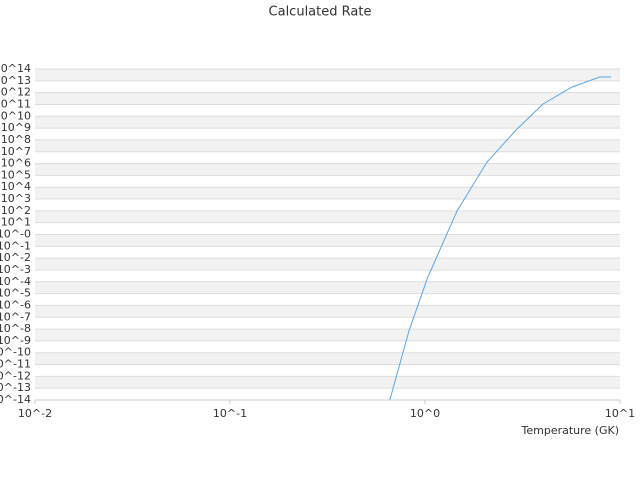  What do you see at coordinates (15, 80) in the screenshot?
I see `y-tick-label: 10^13` at bounding box center [15, 80].